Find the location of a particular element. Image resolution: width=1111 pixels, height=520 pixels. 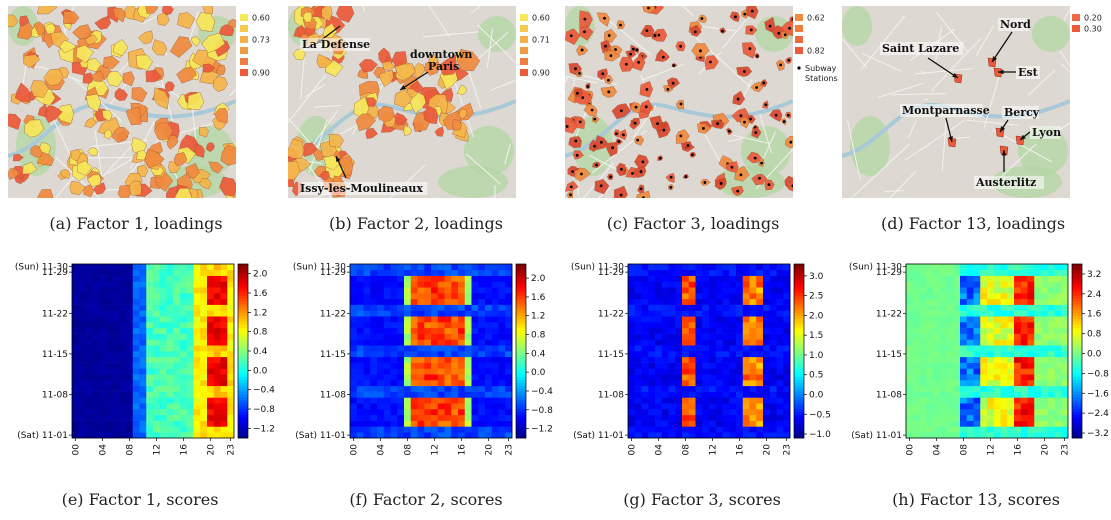

map-annotation-label: Est is located at coordinates (1028, 72).